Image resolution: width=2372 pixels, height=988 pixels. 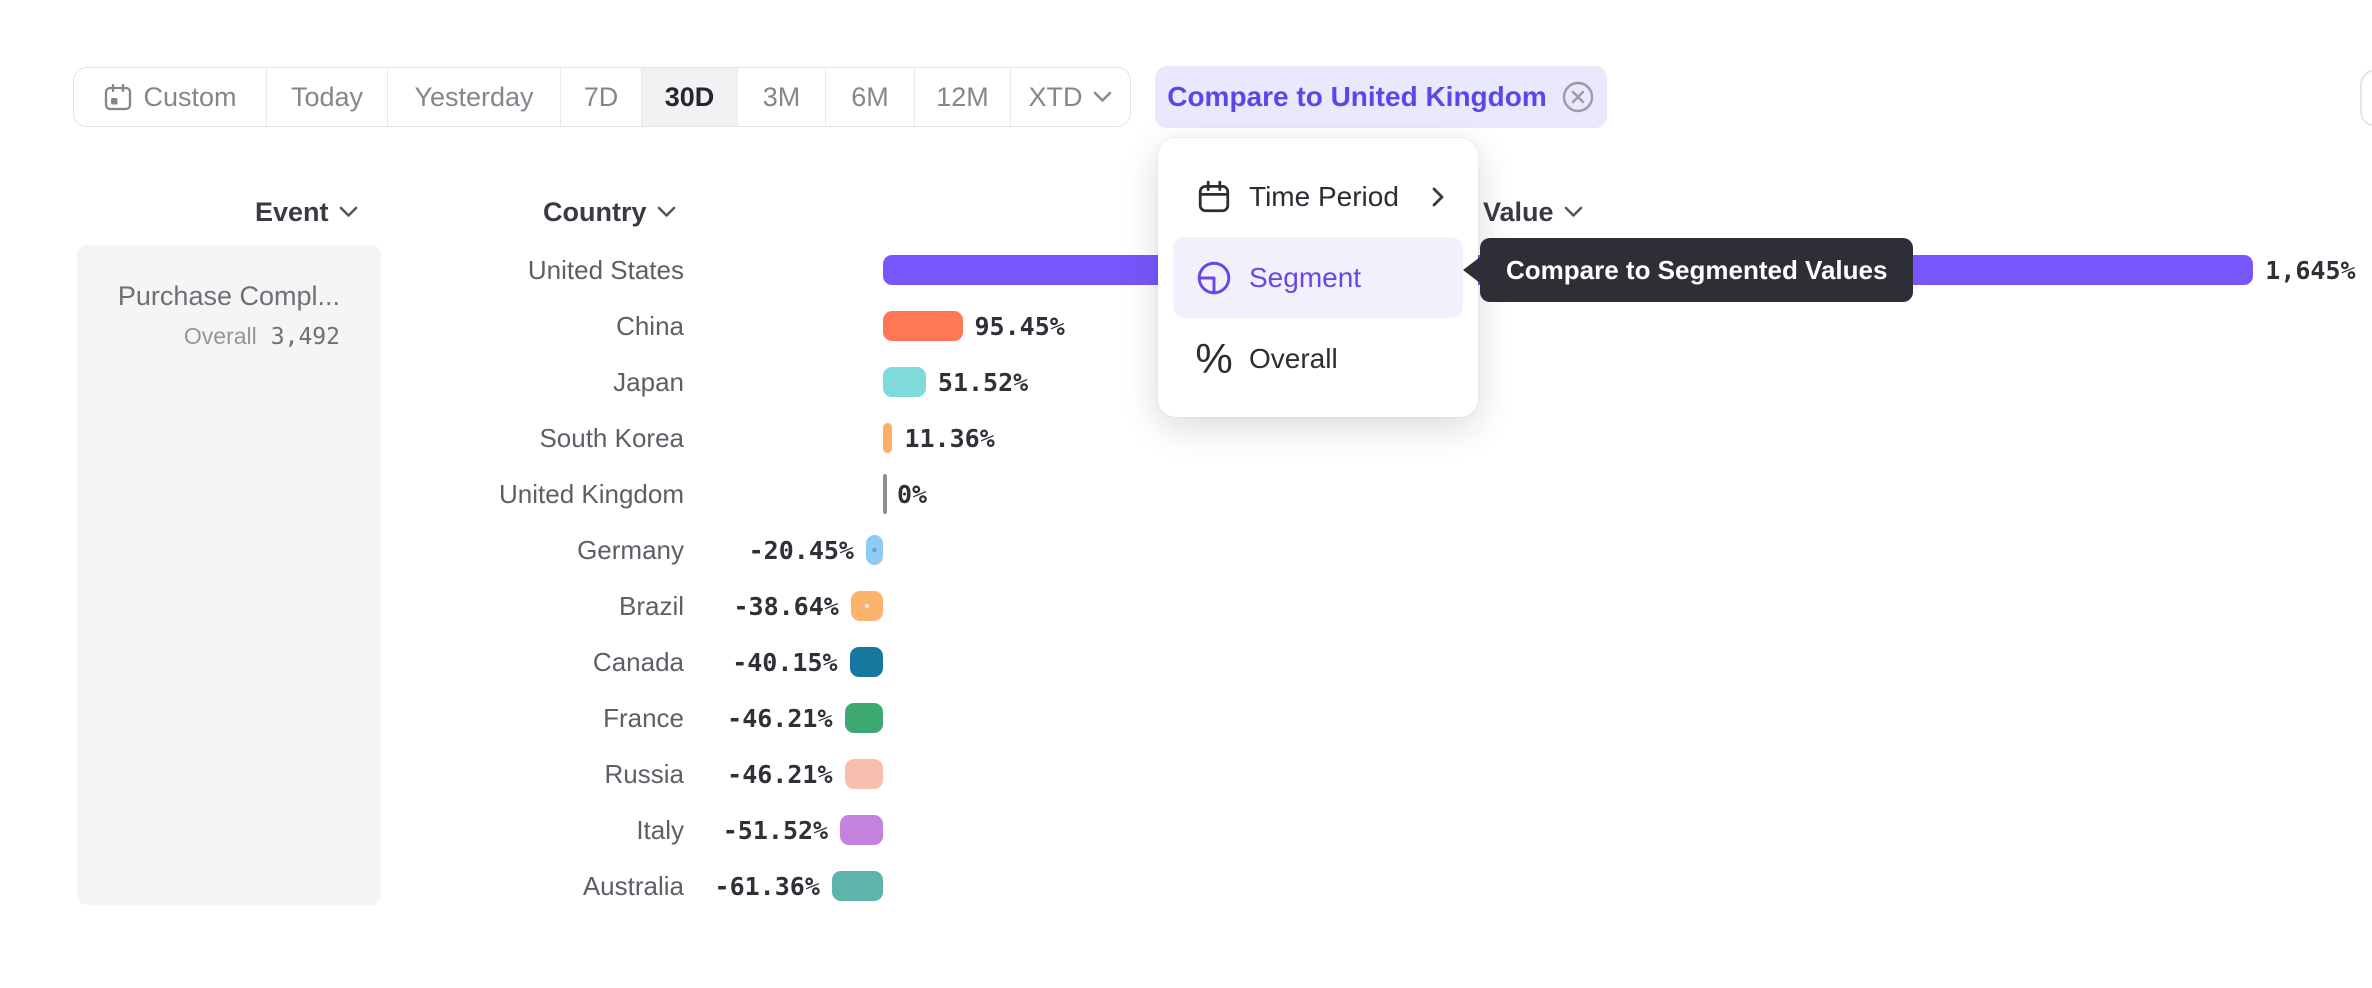 What do you see at coordinates (767, 886) in the screenshot?
I see `value-label: -61.36%` at bounding box center [767, 886].